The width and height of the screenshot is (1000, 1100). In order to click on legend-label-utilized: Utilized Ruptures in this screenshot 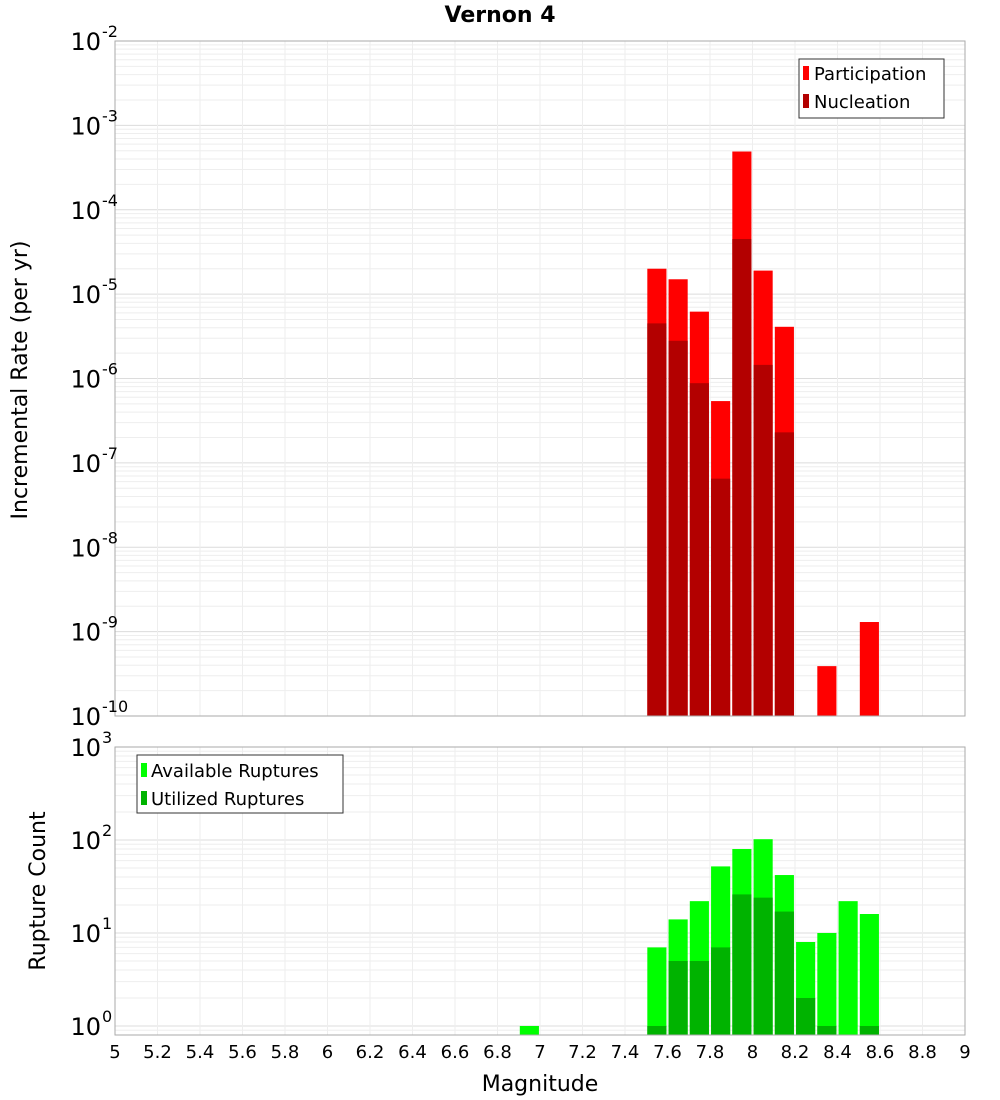, I will do `click(227, 799)`.